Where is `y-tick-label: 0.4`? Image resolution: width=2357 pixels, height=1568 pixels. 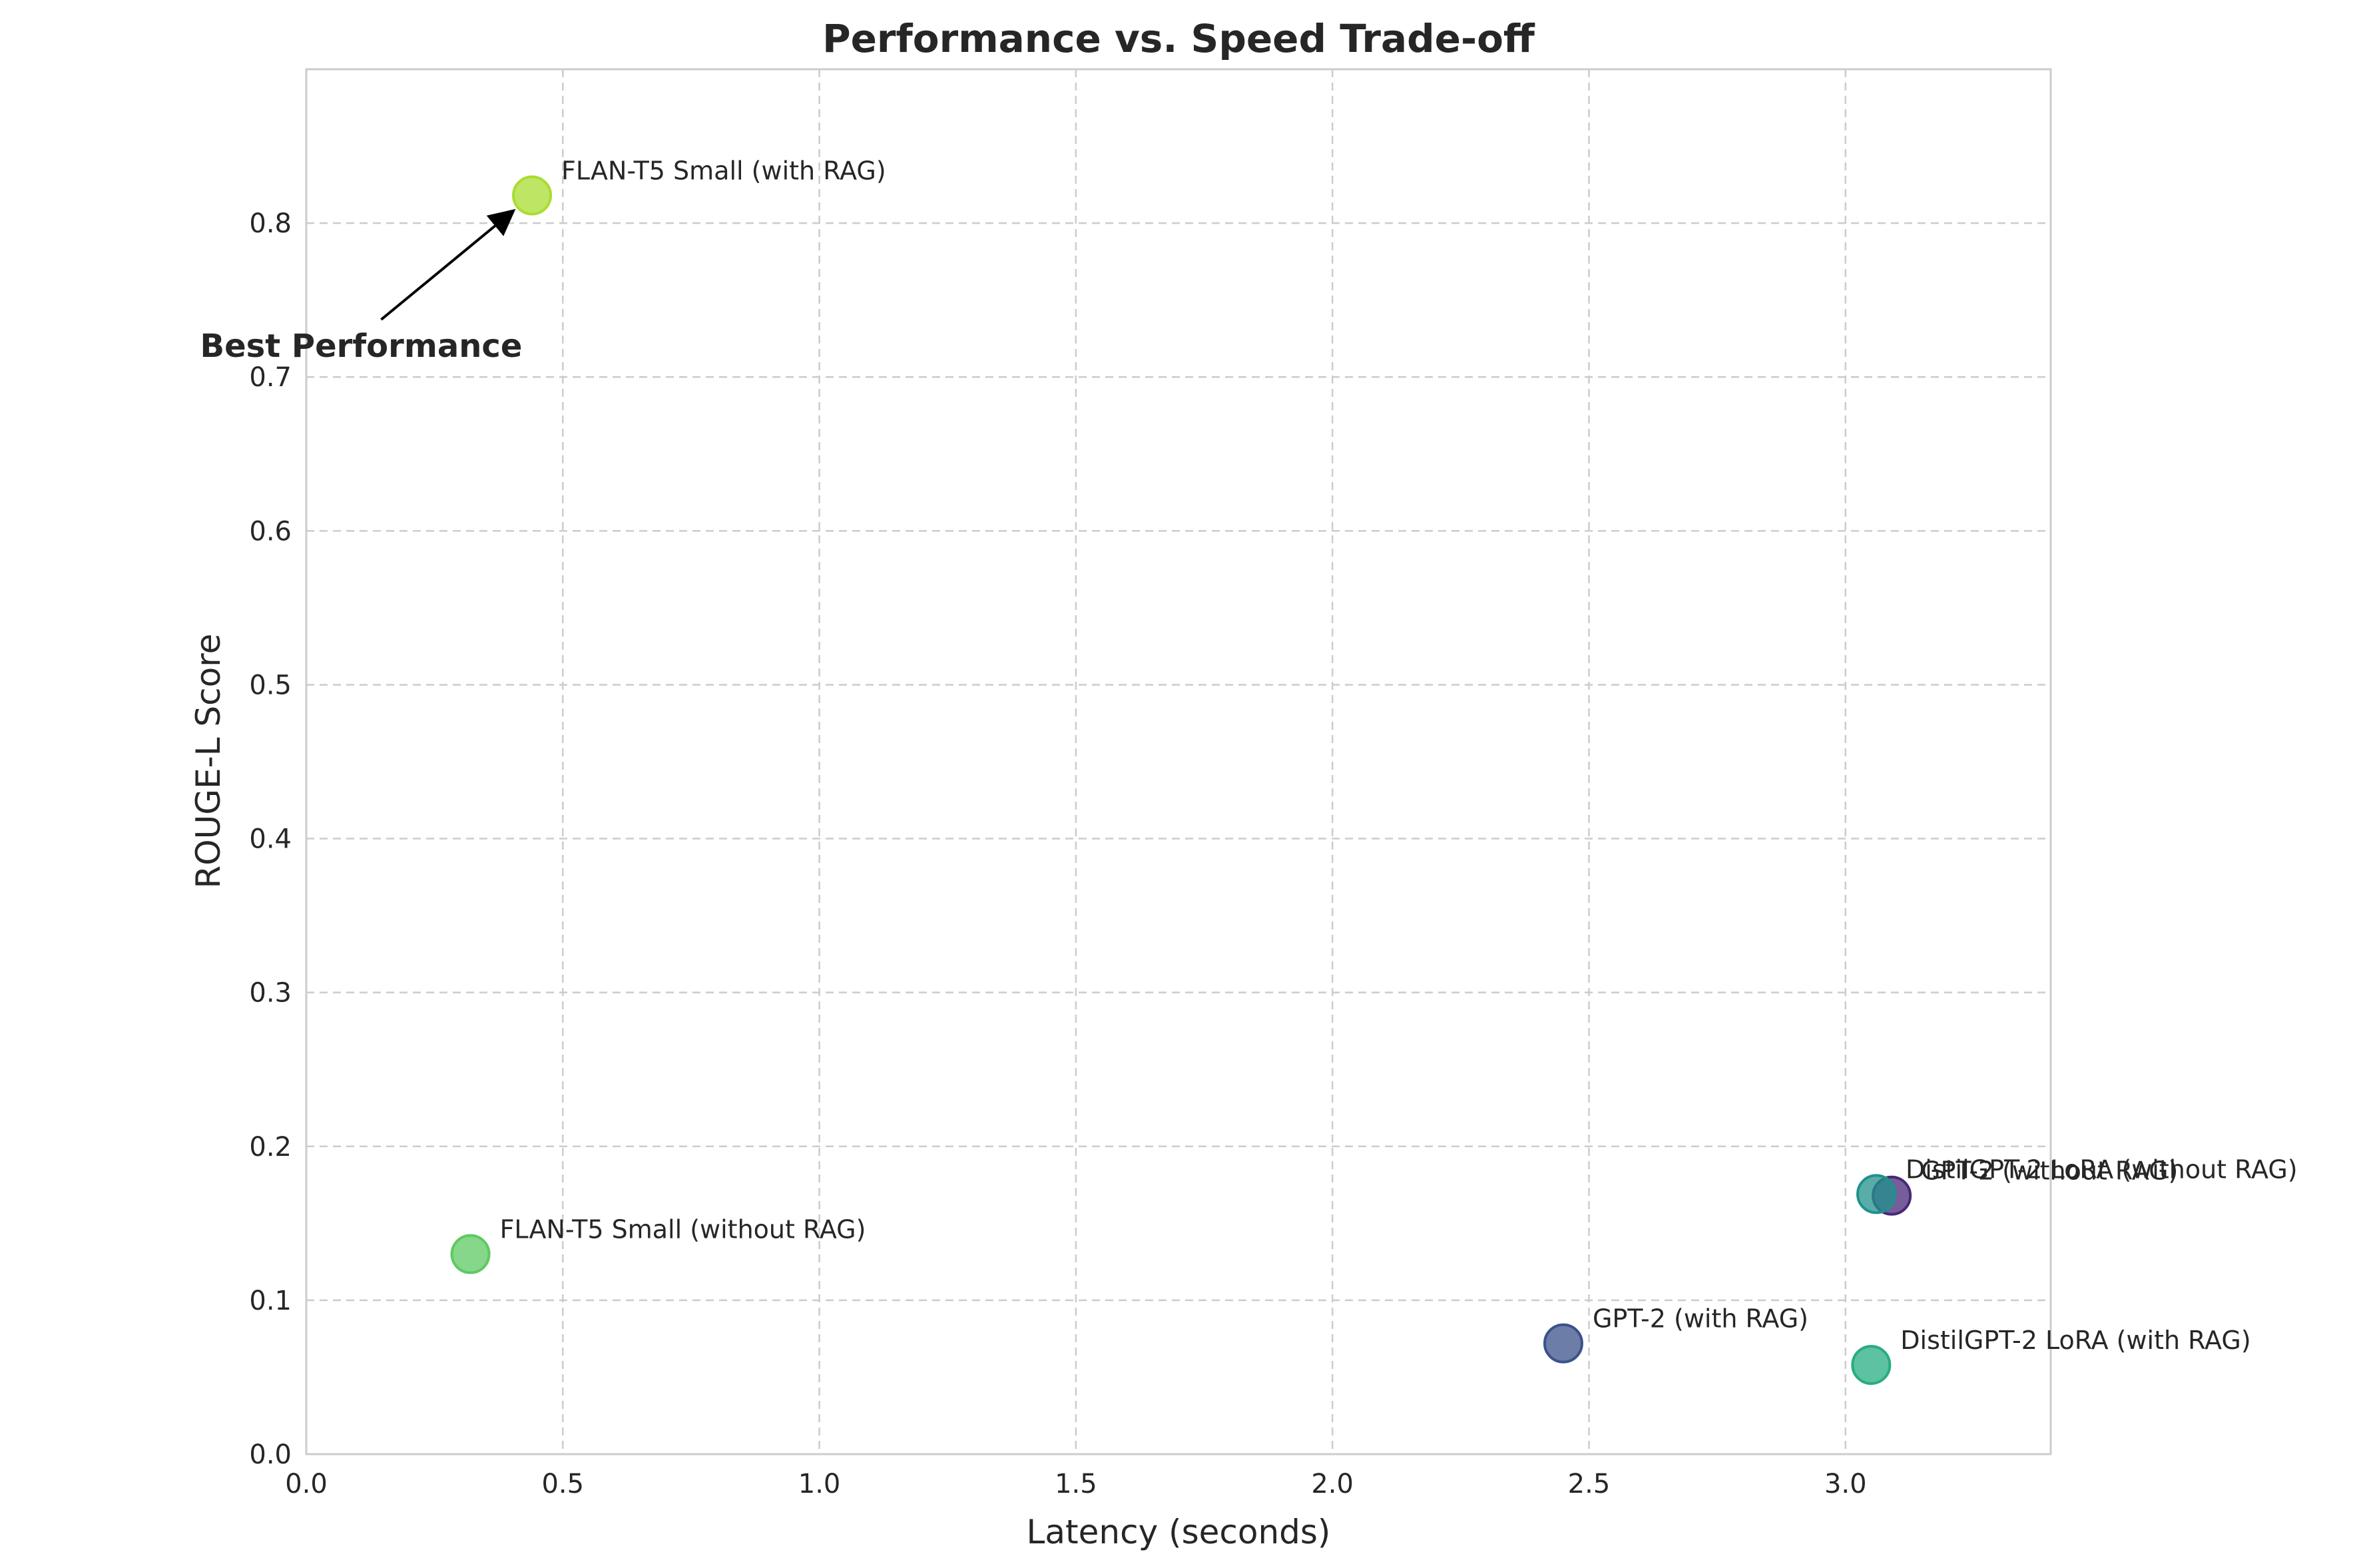
y-tick-label: 0.4 is located at coordinates (270, 839).